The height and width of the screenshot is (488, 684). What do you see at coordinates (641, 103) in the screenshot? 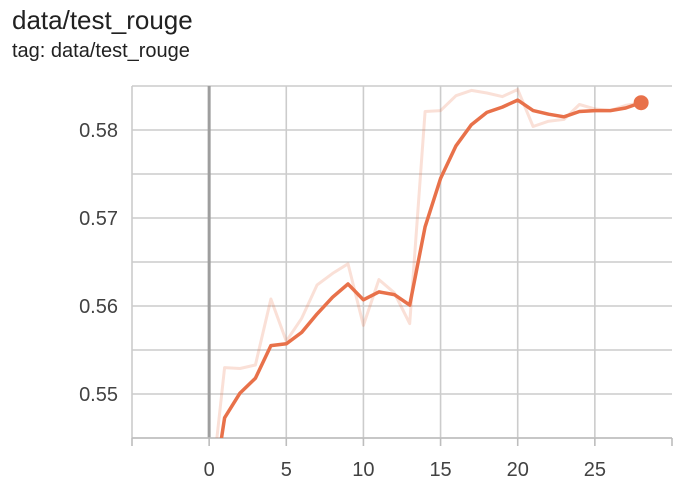
I see `last-point-marker` at bounding box center [641, 103].